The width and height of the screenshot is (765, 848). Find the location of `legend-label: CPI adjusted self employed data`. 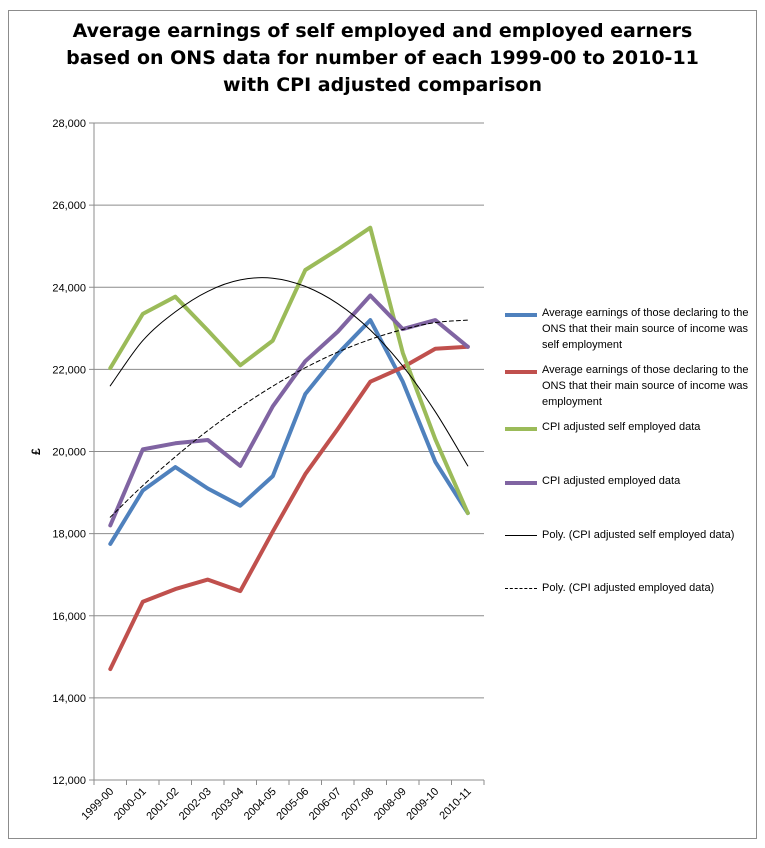

legend-label: CPI adjusted self employed data is located at coordinates (621, 427).